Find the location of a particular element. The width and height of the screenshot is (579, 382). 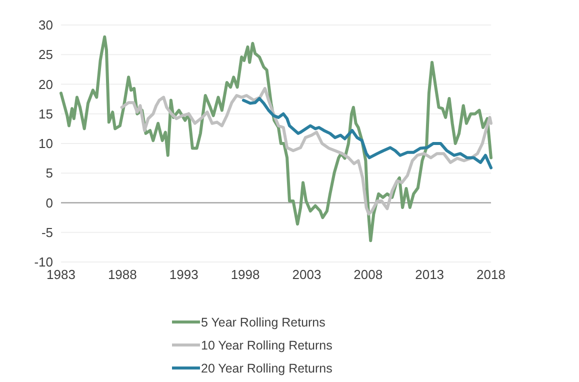

legend-label: 5 Year Rolling Returns is located at coordinates (263, 322).